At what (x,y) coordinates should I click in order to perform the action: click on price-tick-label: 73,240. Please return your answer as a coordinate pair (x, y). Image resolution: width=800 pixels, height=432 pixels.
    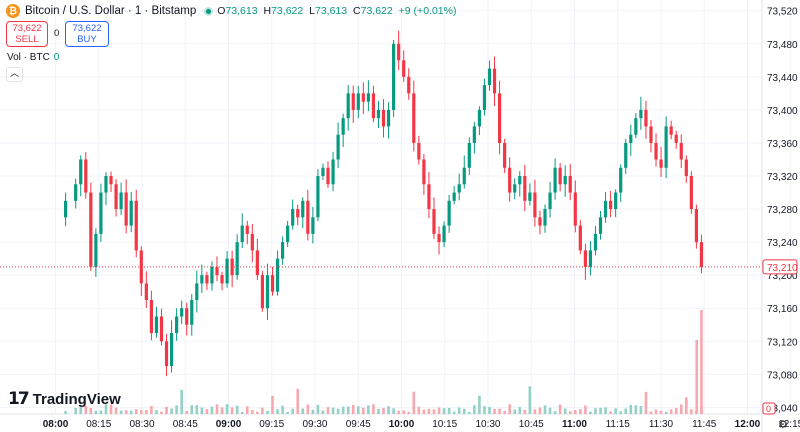
    Looking at the image, I should click on (782, 243).